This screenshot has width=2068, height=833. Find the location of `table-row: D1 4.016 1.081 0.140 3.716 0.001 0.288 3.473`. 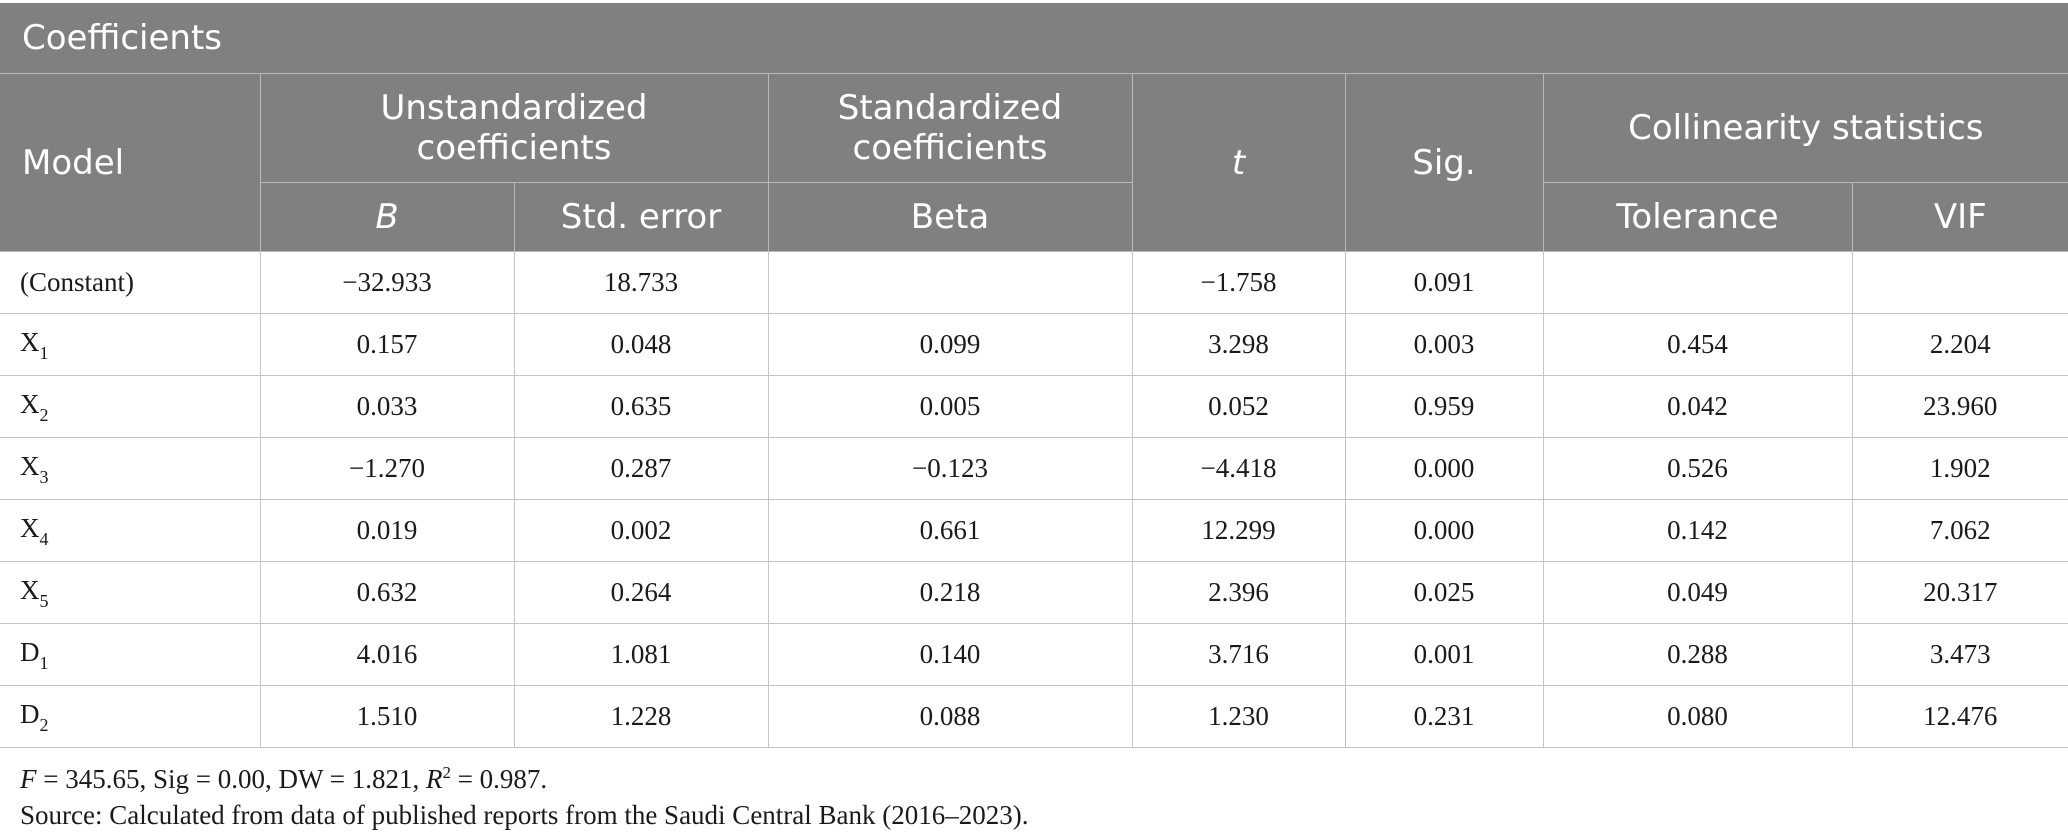

table-row: D1 4.016 1.081 0.140 3.716 0.001 0.288 3.473 is located at coordinates (1034, 654).